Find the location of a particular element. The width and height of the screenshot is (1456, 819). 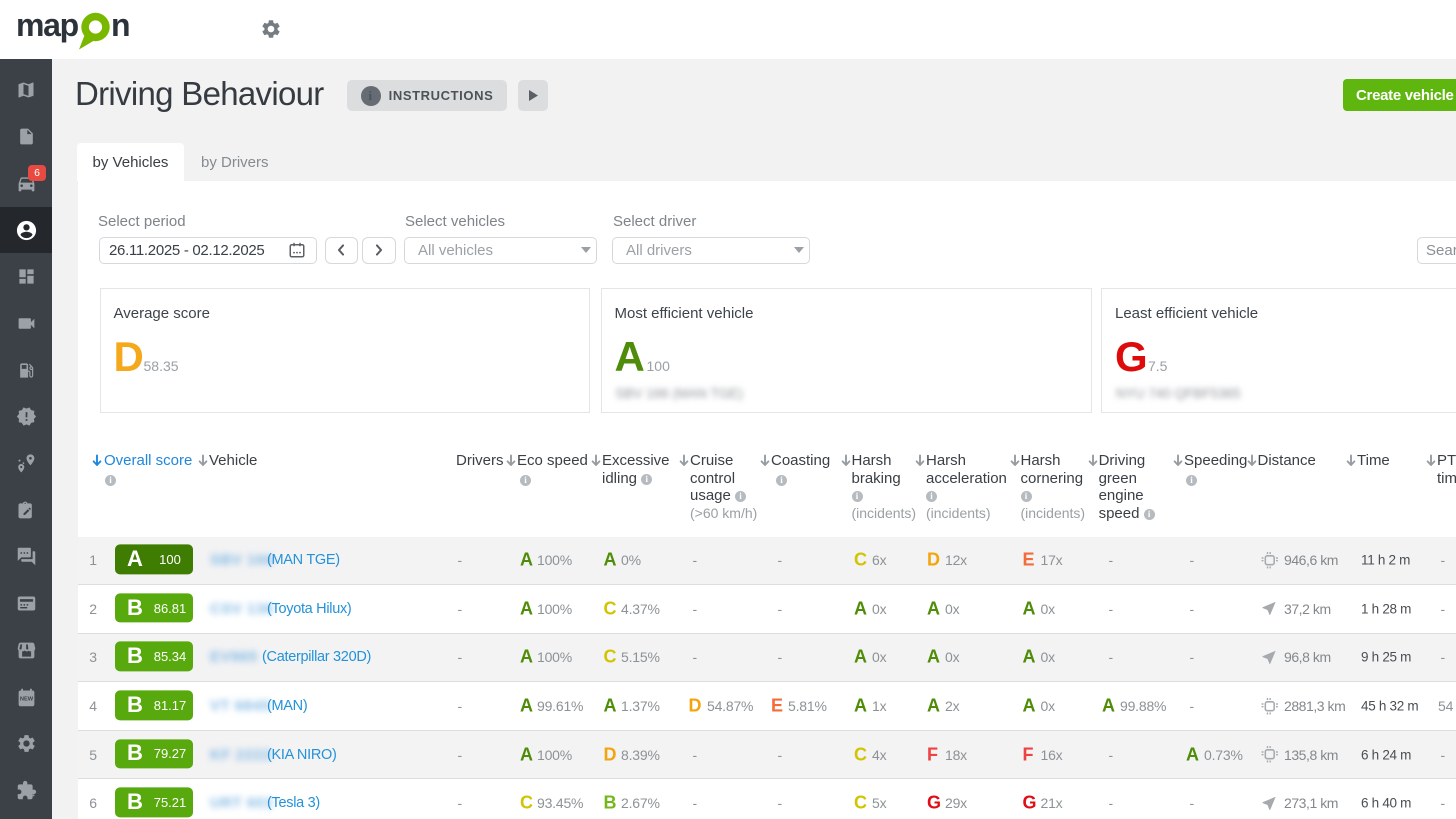

svg-text: n is located at coordinates (120, 25).